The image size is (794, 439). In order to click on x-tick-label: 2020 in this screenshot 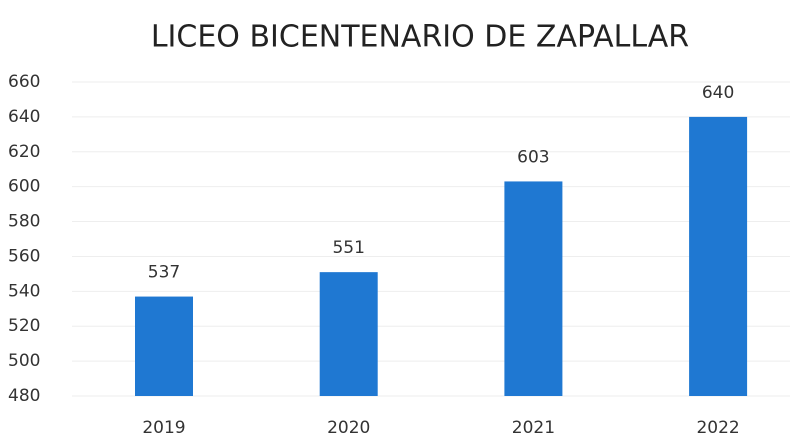, I will do `click(348, 428)`.